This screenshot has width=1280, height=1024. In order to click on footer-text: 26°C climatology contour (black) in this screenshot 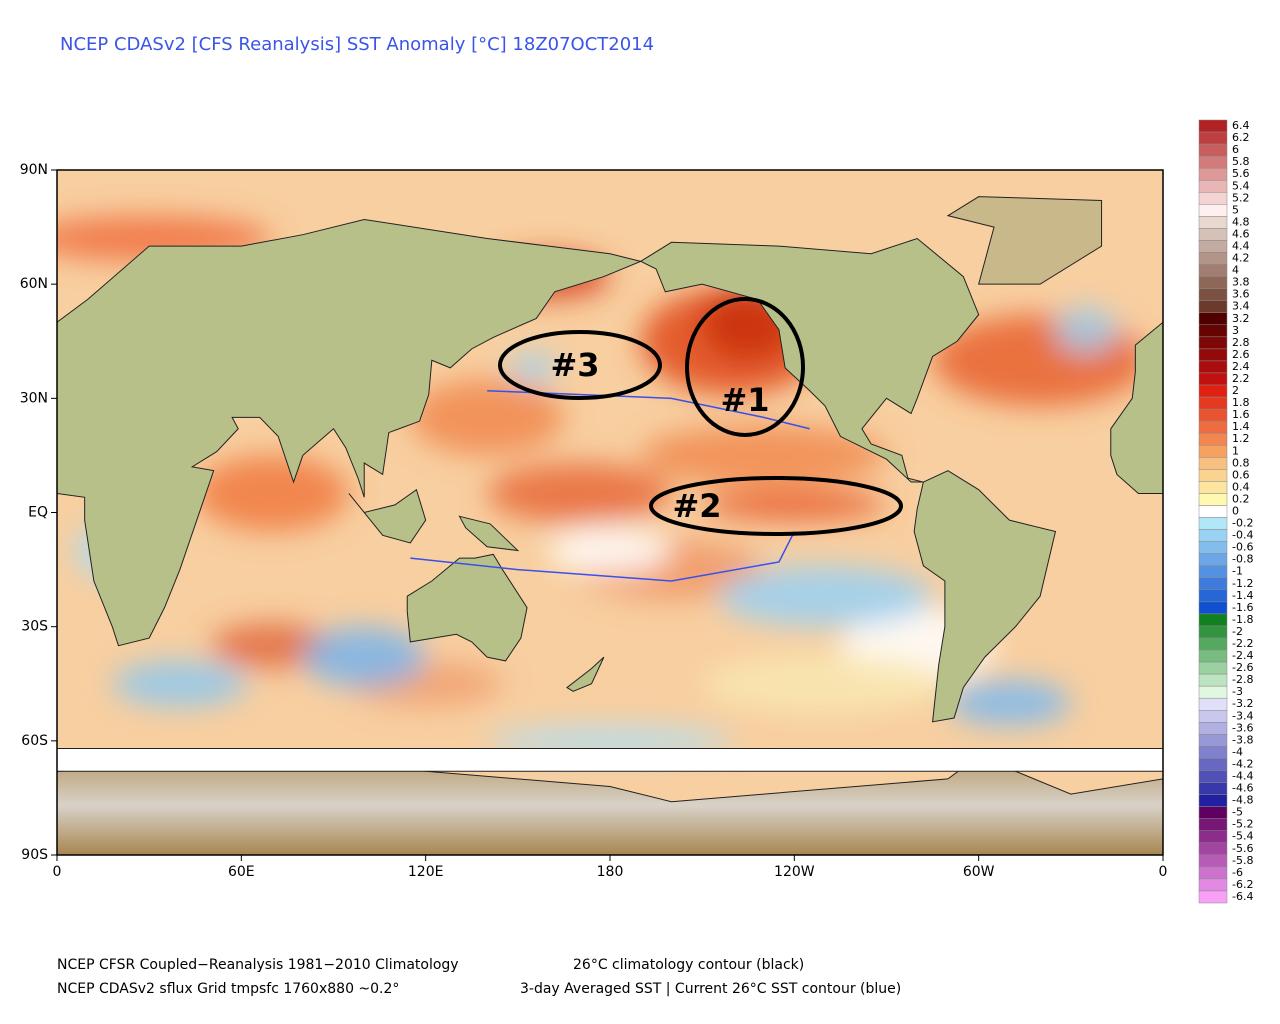, I will do `click(688, 965)`.